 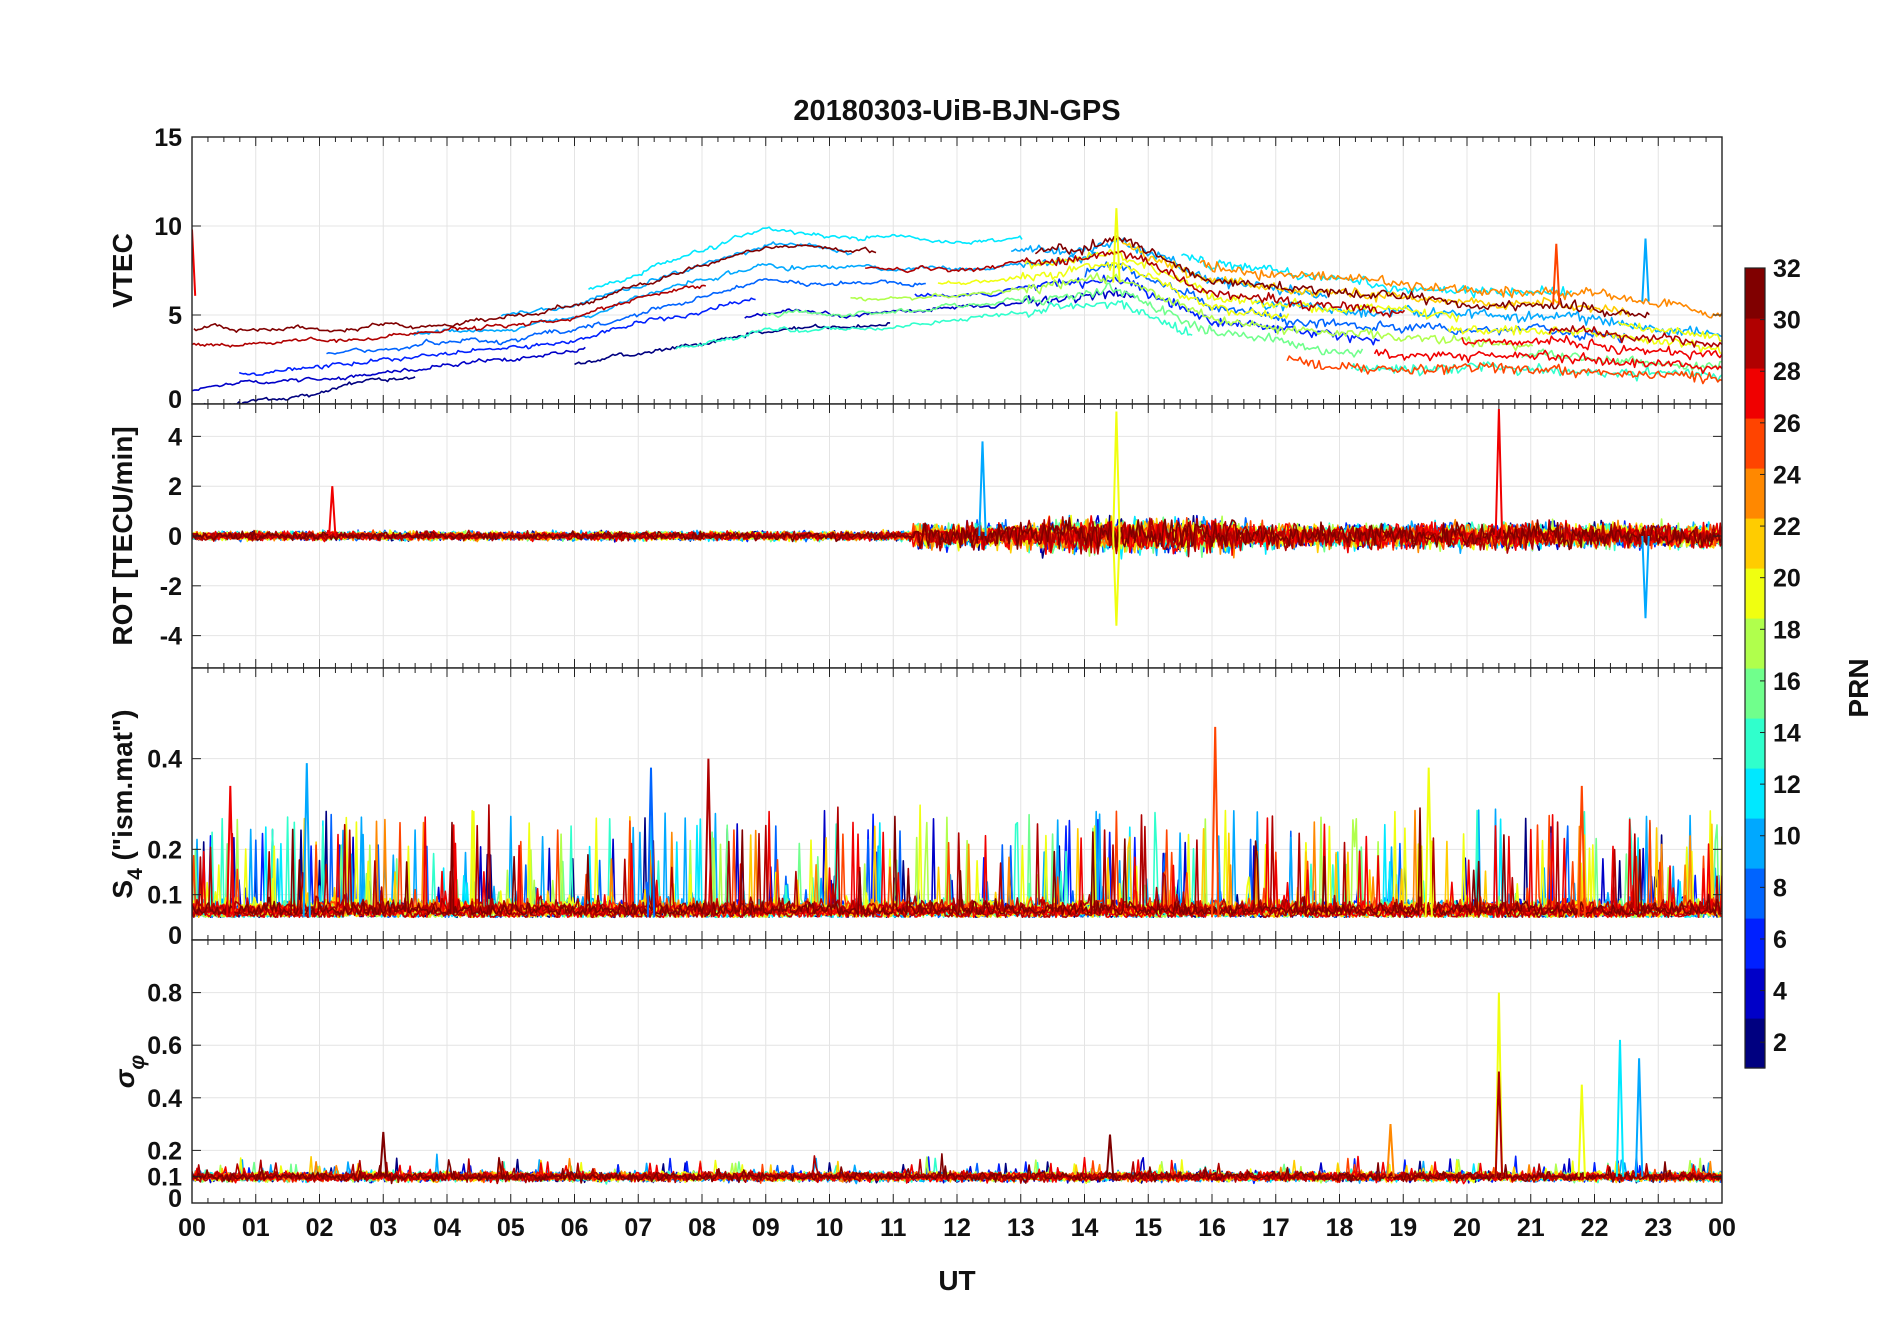 What do you see at coordinates (1787, 837) in the screenshot?
I see `colorbar-tick-label: 10` at bounding box center [1787, 837].